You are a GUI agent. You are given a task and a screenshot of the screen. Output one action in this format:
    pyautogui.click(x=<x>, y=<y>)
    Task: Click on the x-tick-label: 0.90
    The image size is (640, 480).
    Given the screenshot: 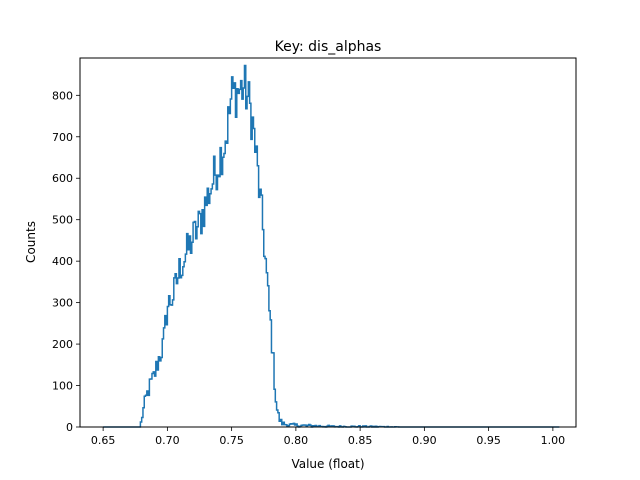 What is the action you would take?
    pyautogui.click(x=424, y=440)
    